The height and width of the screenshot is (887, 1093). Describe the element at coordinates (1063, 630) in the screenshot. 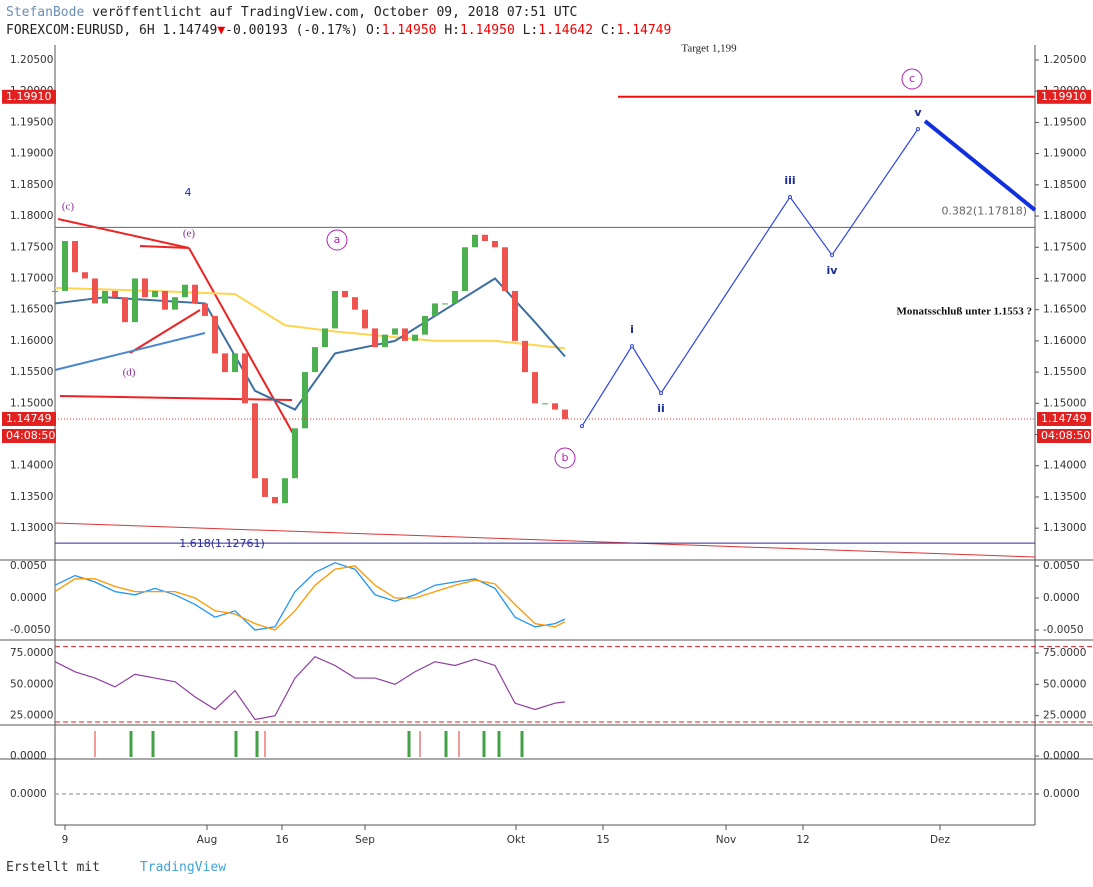

I see `y-tick-label: -0.0050` at that location.